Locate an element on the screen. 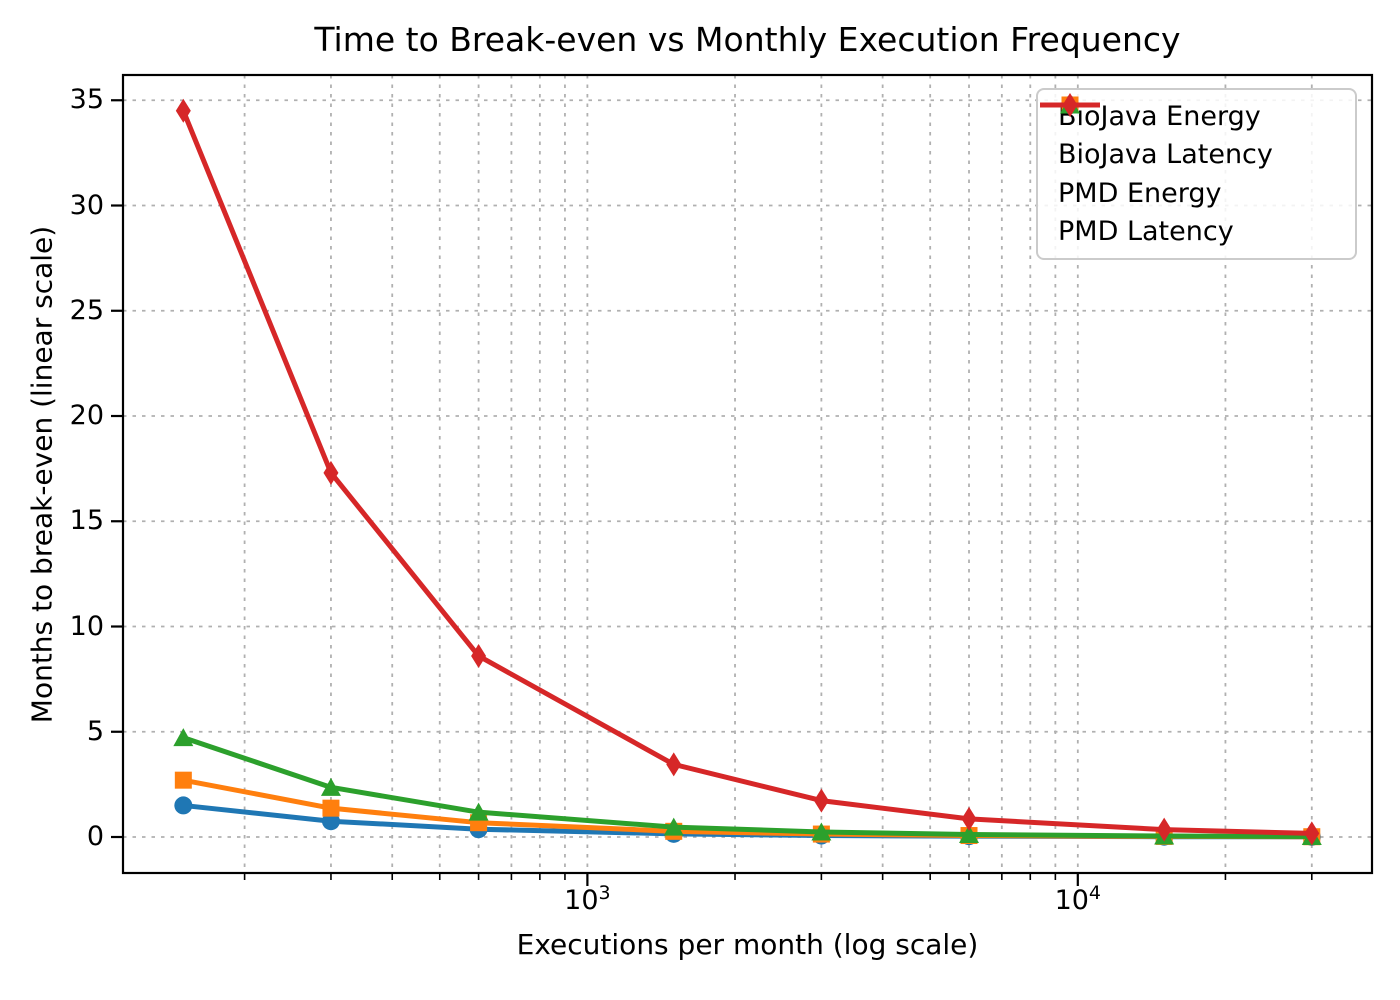 This screenshot has height=1000, width=1400. legend-item: PMD Latency is located at coordinates (1192, 172).